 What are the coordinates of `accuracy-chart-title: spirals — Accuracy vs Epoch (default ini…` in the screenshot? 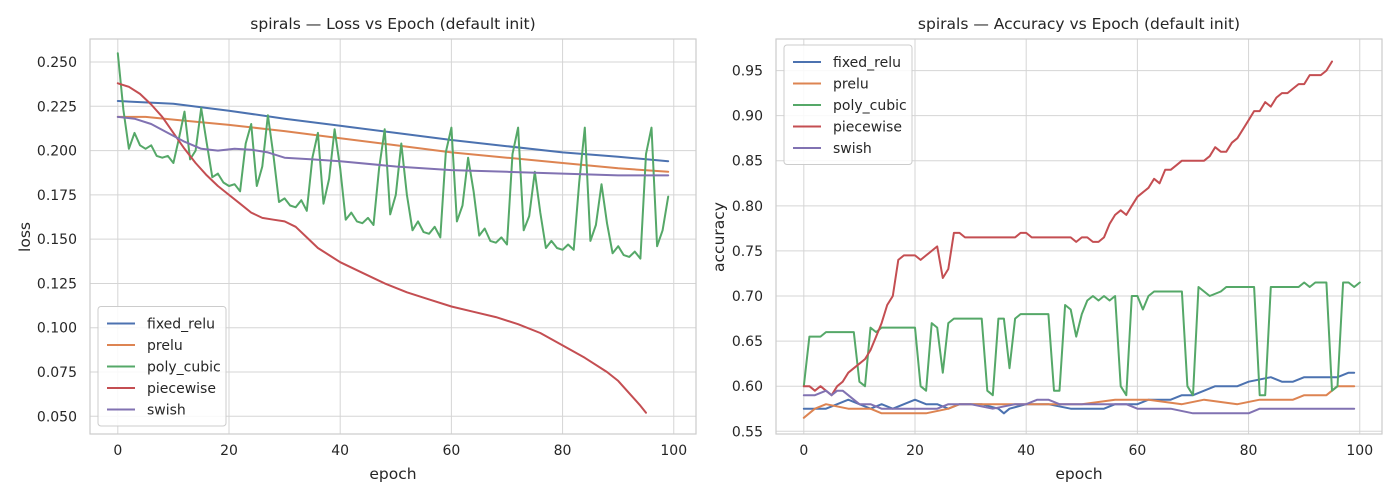 It's located at (1079, 24).